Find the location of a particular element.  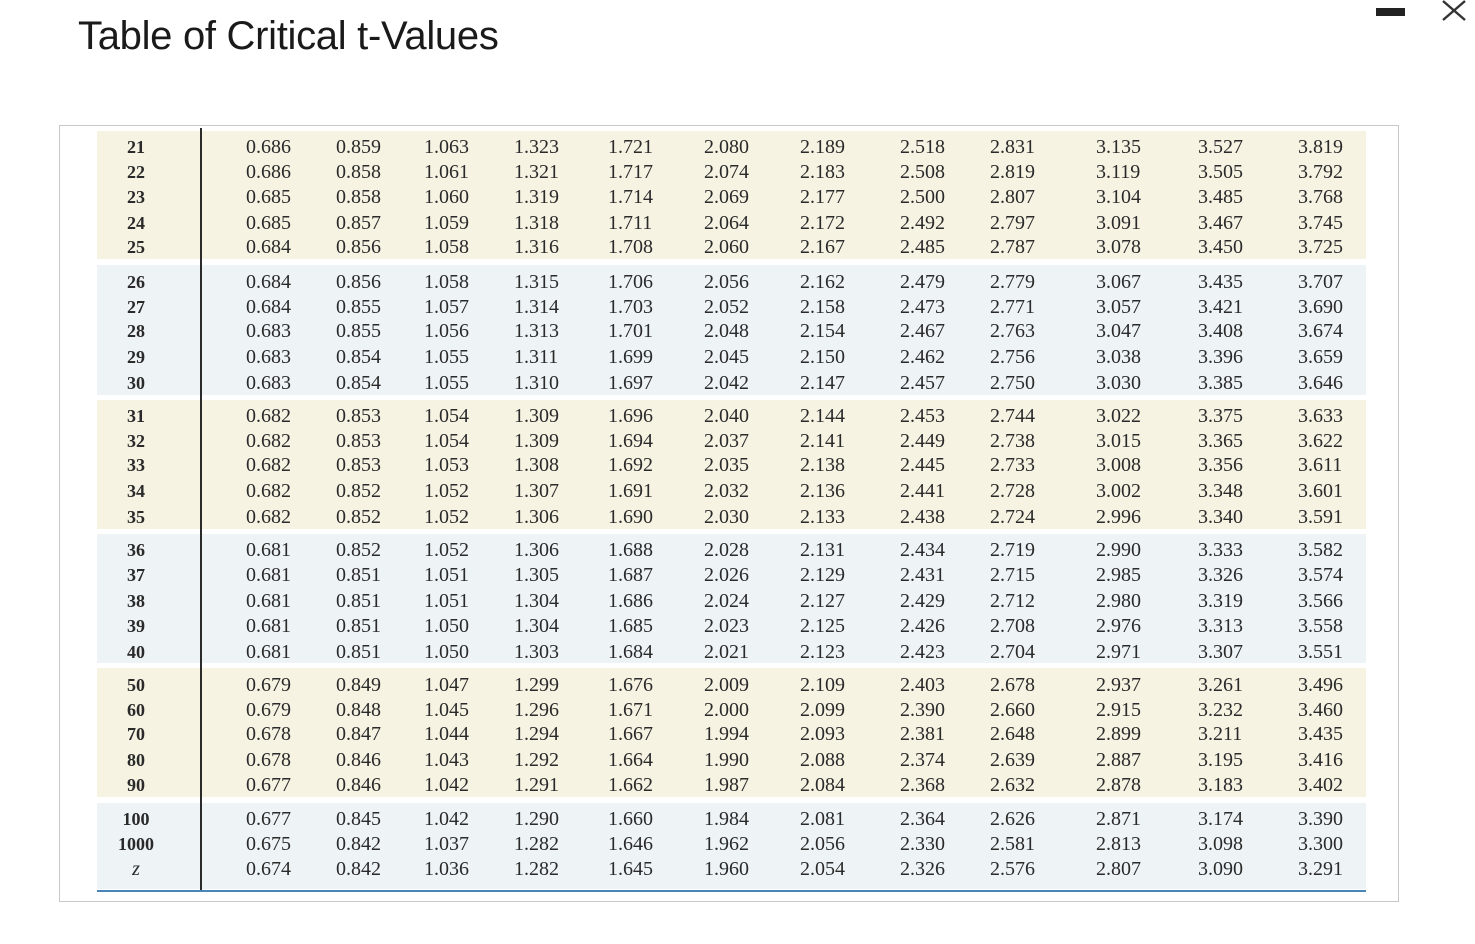

critical-value-cell: 3.582 is located at coordinates (1320, 550).